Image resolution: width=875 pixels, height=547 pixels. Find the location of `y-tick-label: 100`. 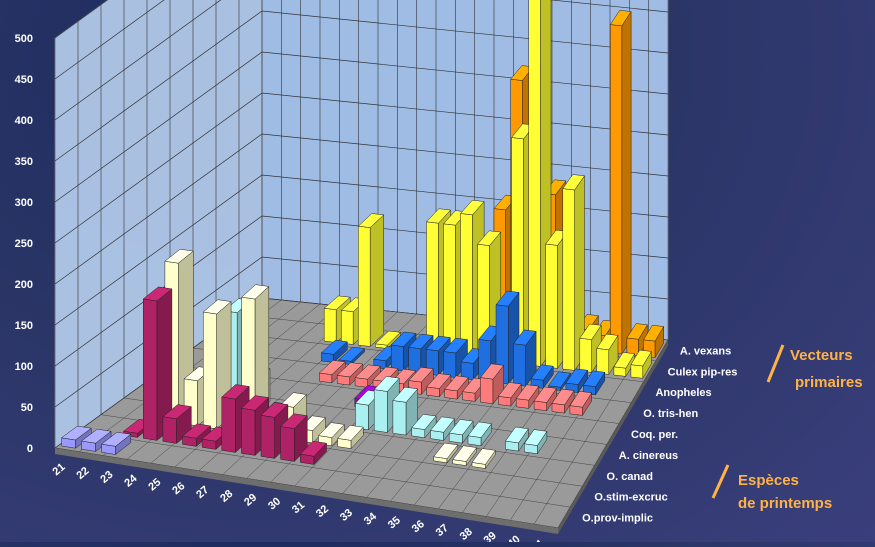

y-tick-label: 100 is located at coordinates (24, 367).